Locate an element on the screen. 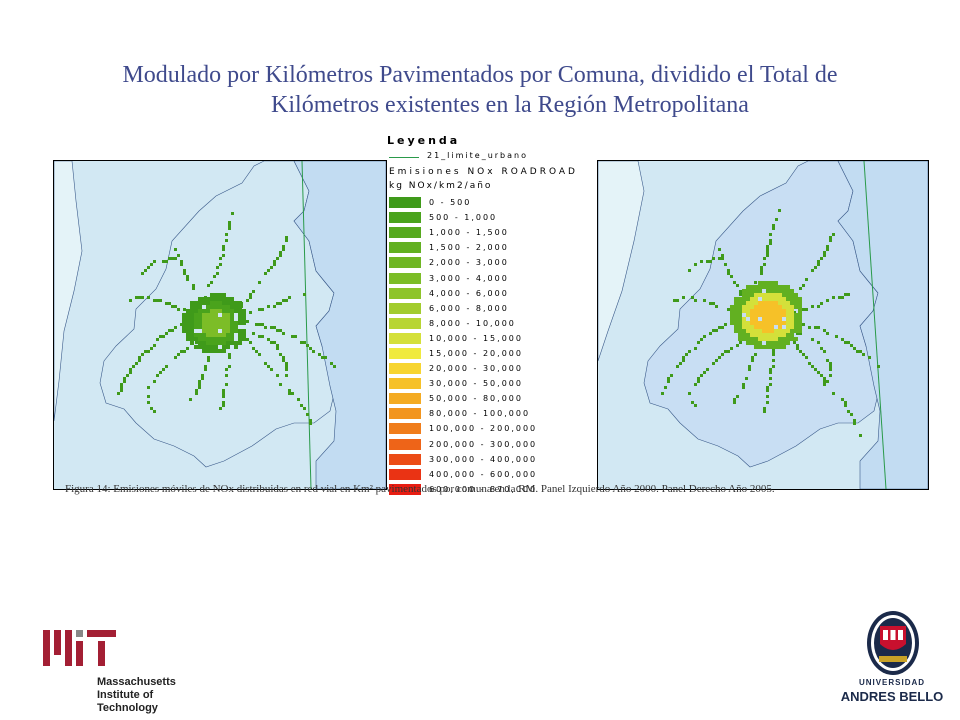  legend-class-label: 600,000 - 870,000 is located at coordinates (483, 489).